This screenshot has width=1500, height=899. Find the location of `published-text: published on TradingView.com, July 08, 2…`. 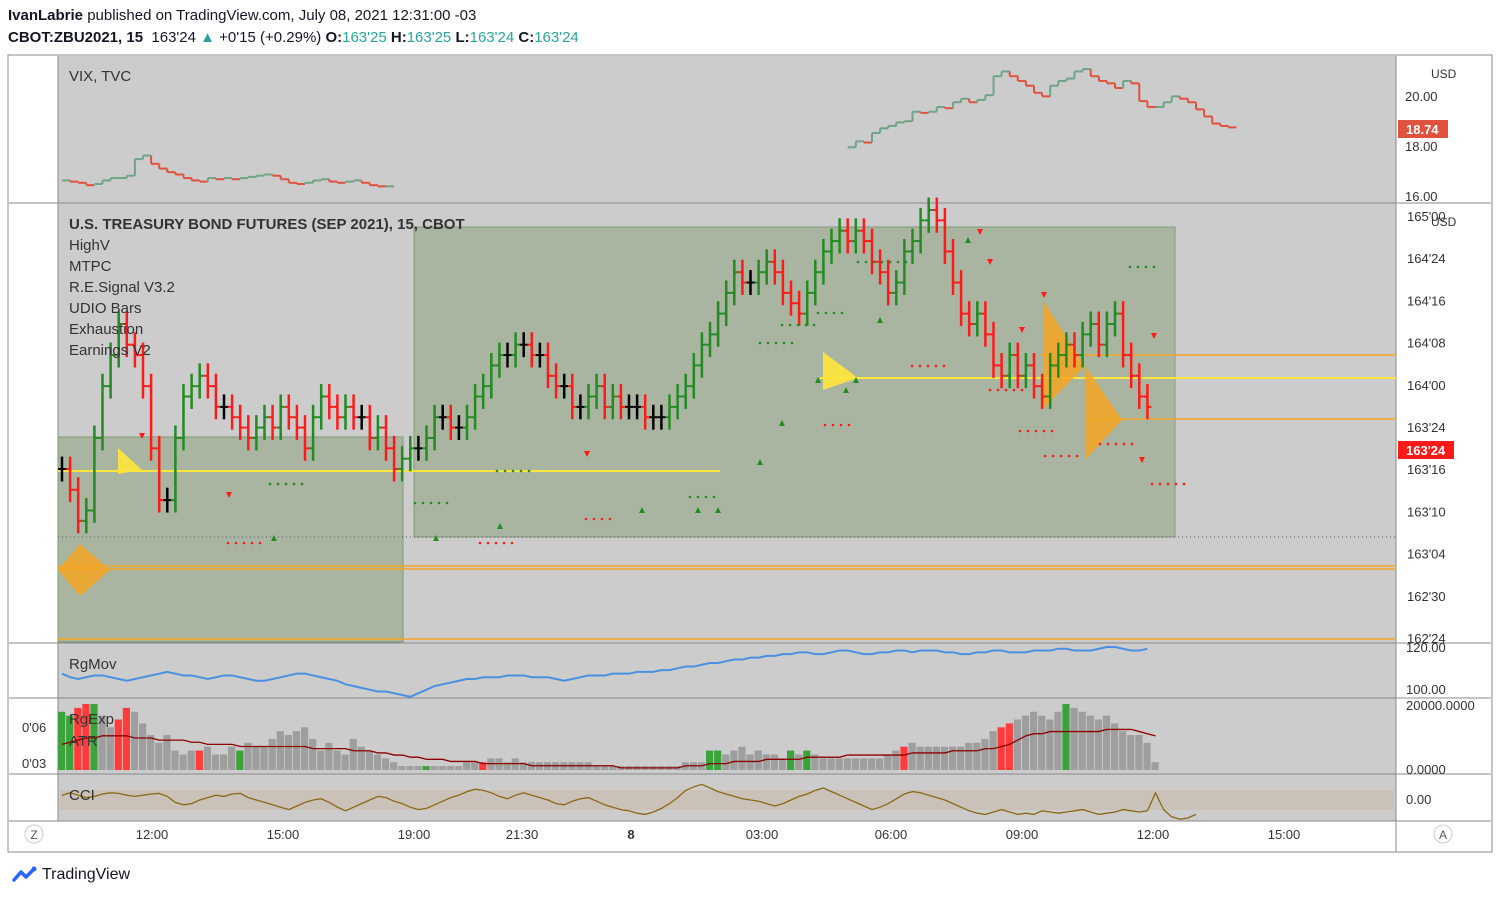

published-text: published on TradingView.com, July 08, 2… is located at coordinates (282, 15).